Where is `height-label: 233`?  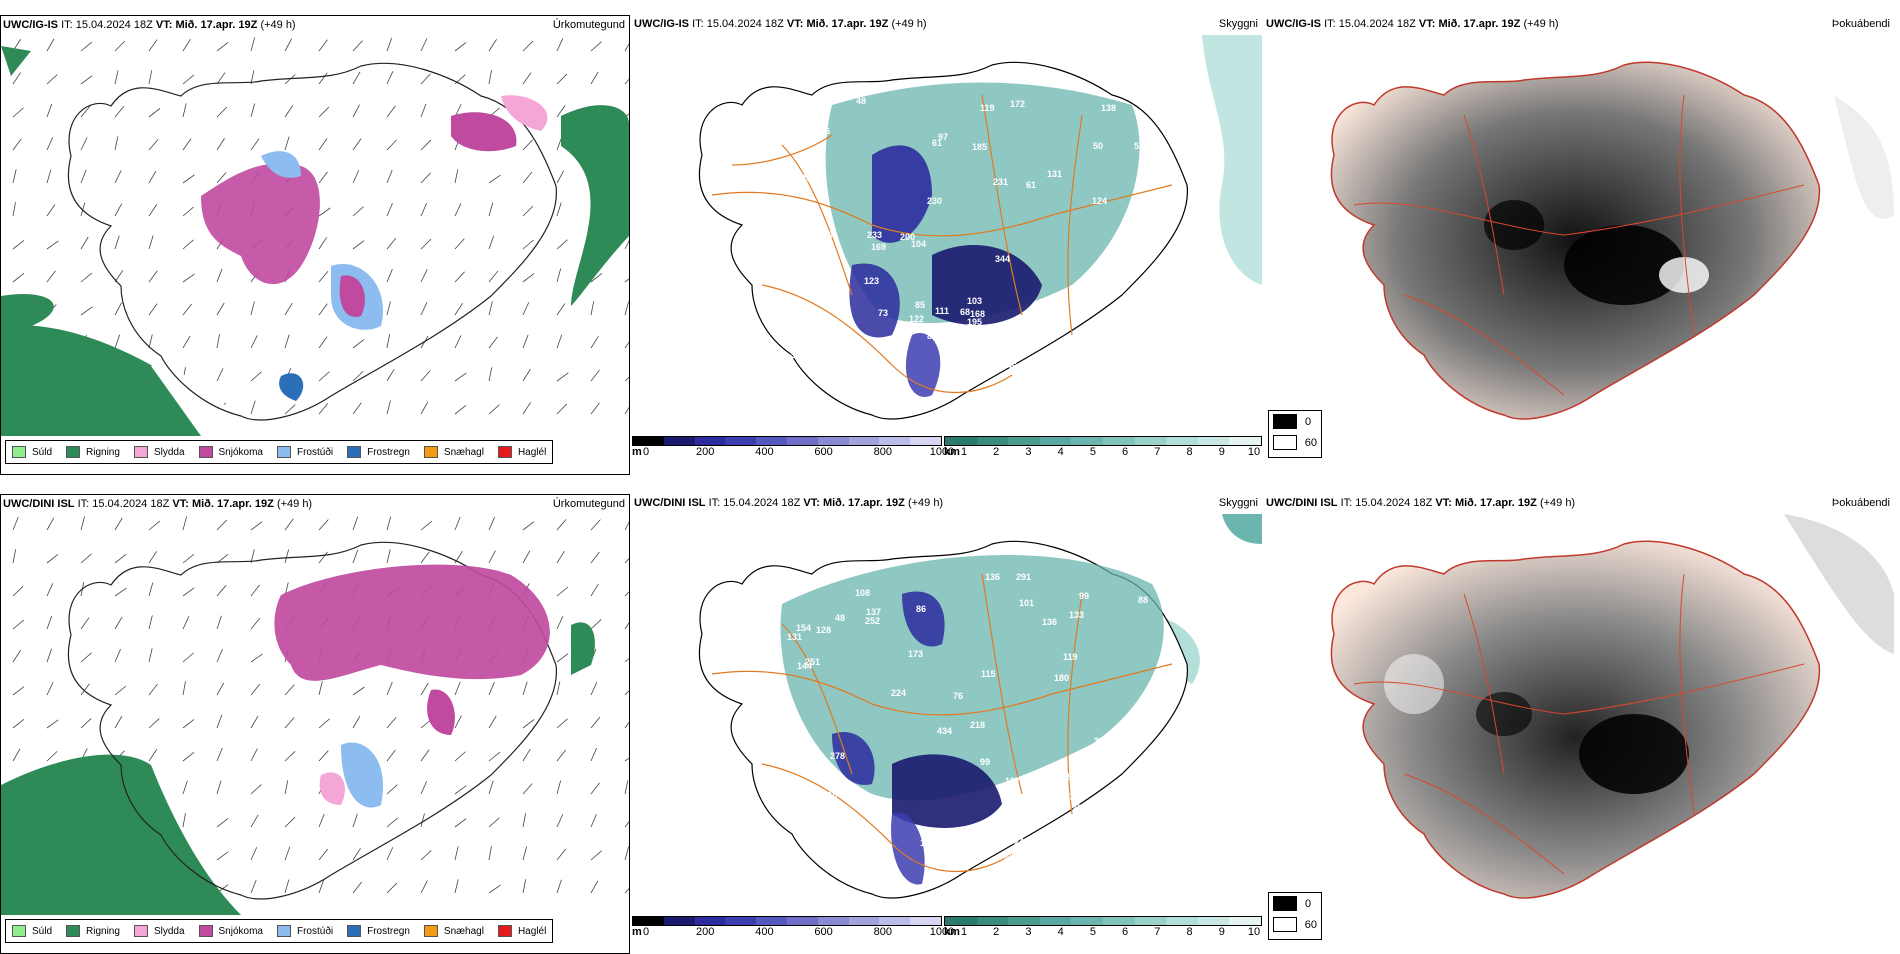
height-label: 233 is located at coordinates (874, 235).